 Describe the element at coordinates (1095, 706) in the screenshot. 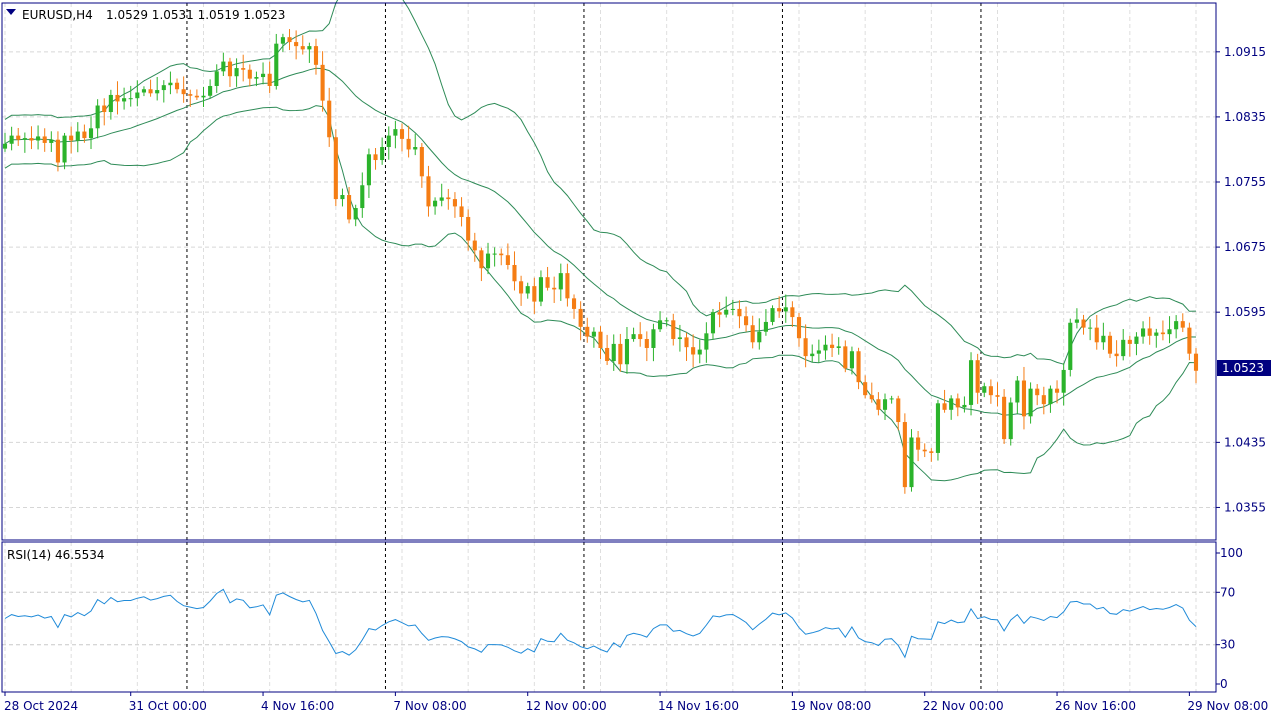

I see `time-tick-label: 26 Nov 16:00` at that location.